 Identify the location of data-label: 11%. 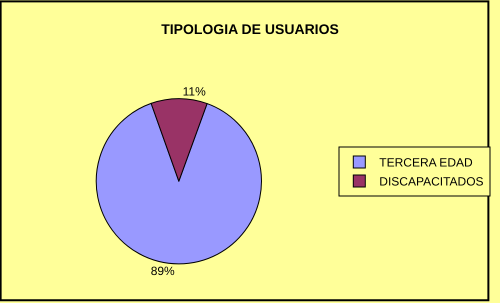
(194, 91).